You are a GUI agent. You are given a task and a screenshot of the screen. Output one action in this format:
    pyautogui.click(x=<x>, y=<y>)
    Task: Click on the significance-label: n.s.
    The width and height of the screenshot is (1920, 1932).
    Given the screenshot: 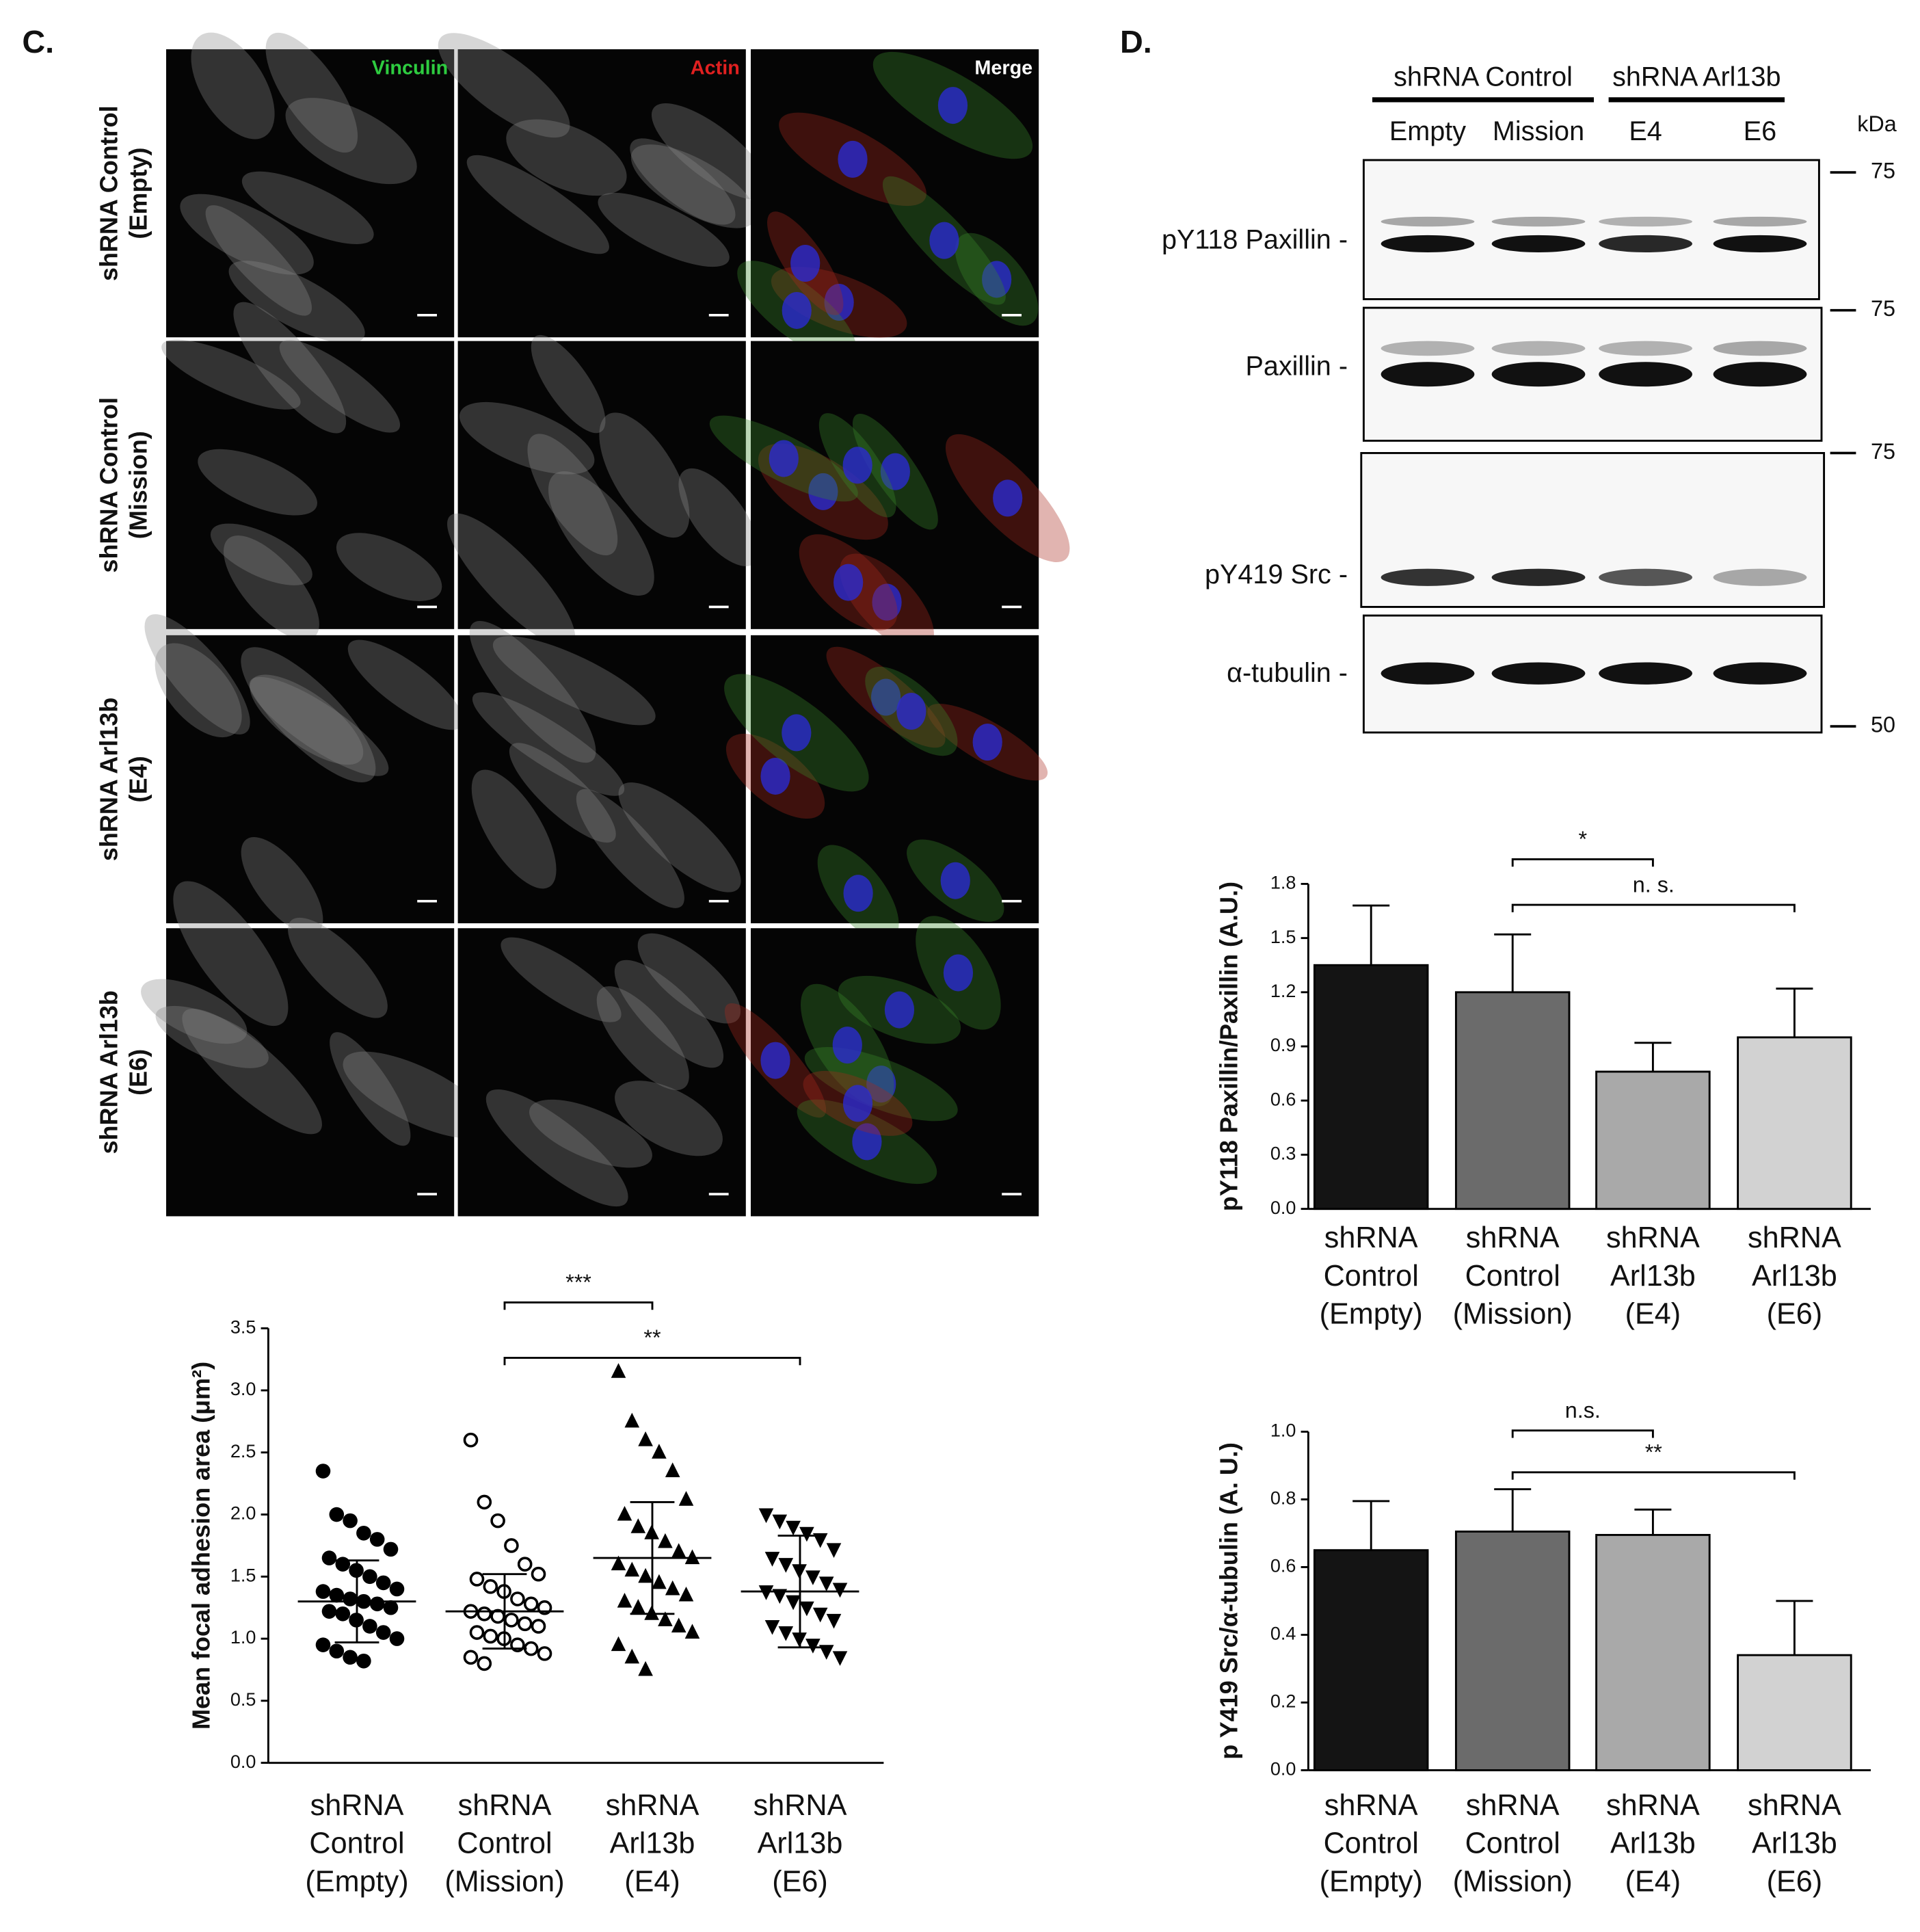 What is the action you would take?
    pyautogui.click(x=1583, y=1410)
    